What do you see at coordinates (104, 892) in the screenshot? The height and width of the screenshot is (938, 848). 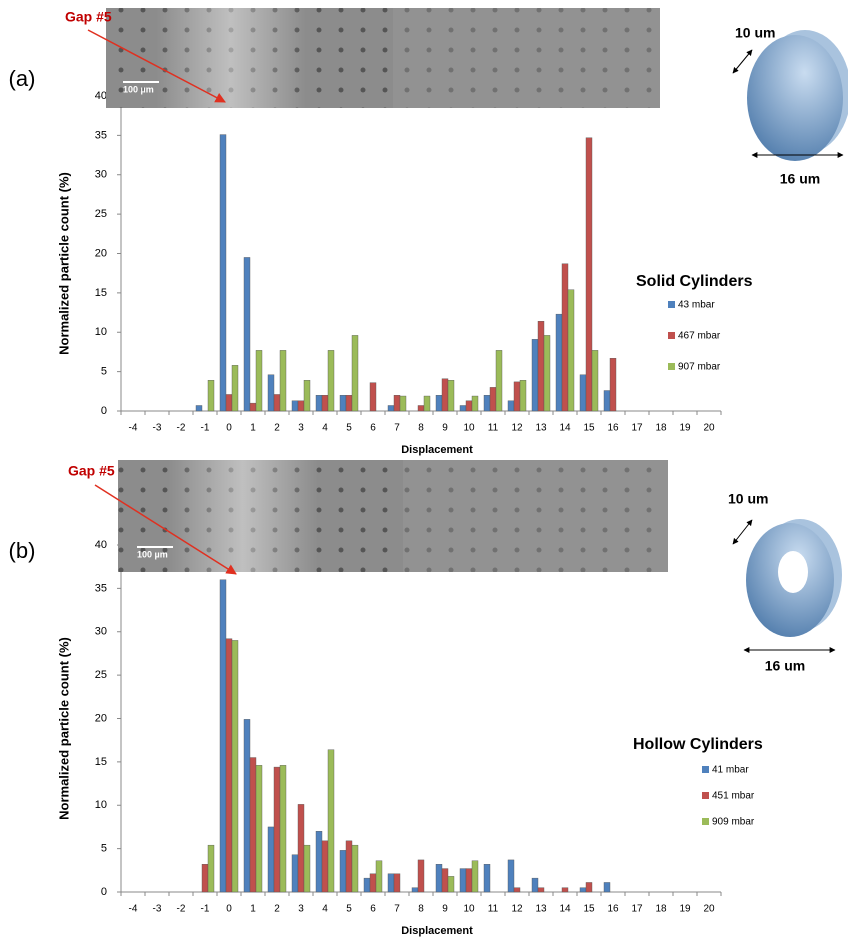 I see `y-tick-label: 0` at bounding box center [104, 892].